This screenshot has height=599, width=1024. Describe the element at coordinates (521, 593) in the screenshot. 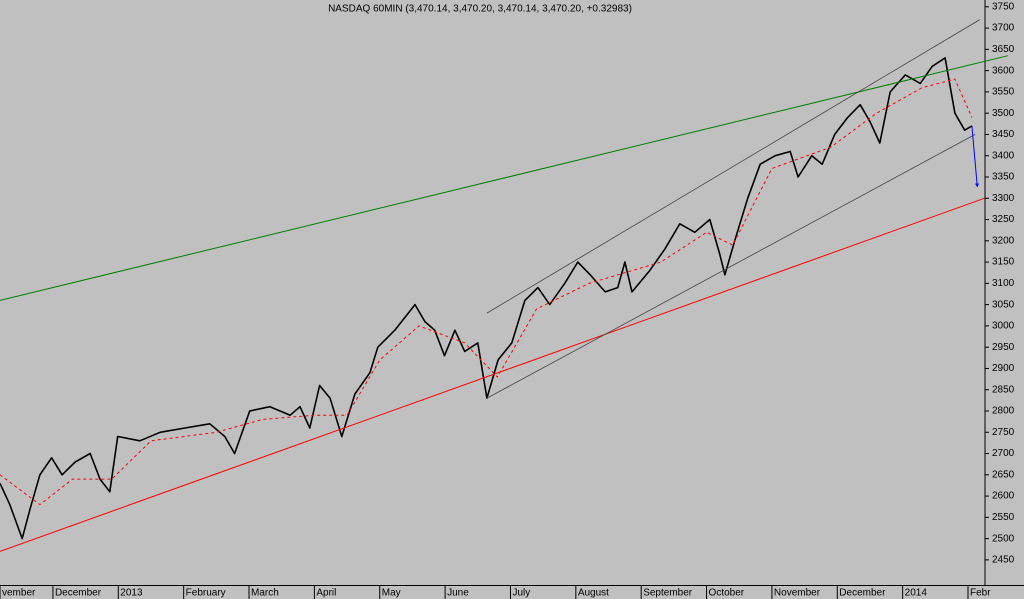

I see `x-tick-label: July` at that location.